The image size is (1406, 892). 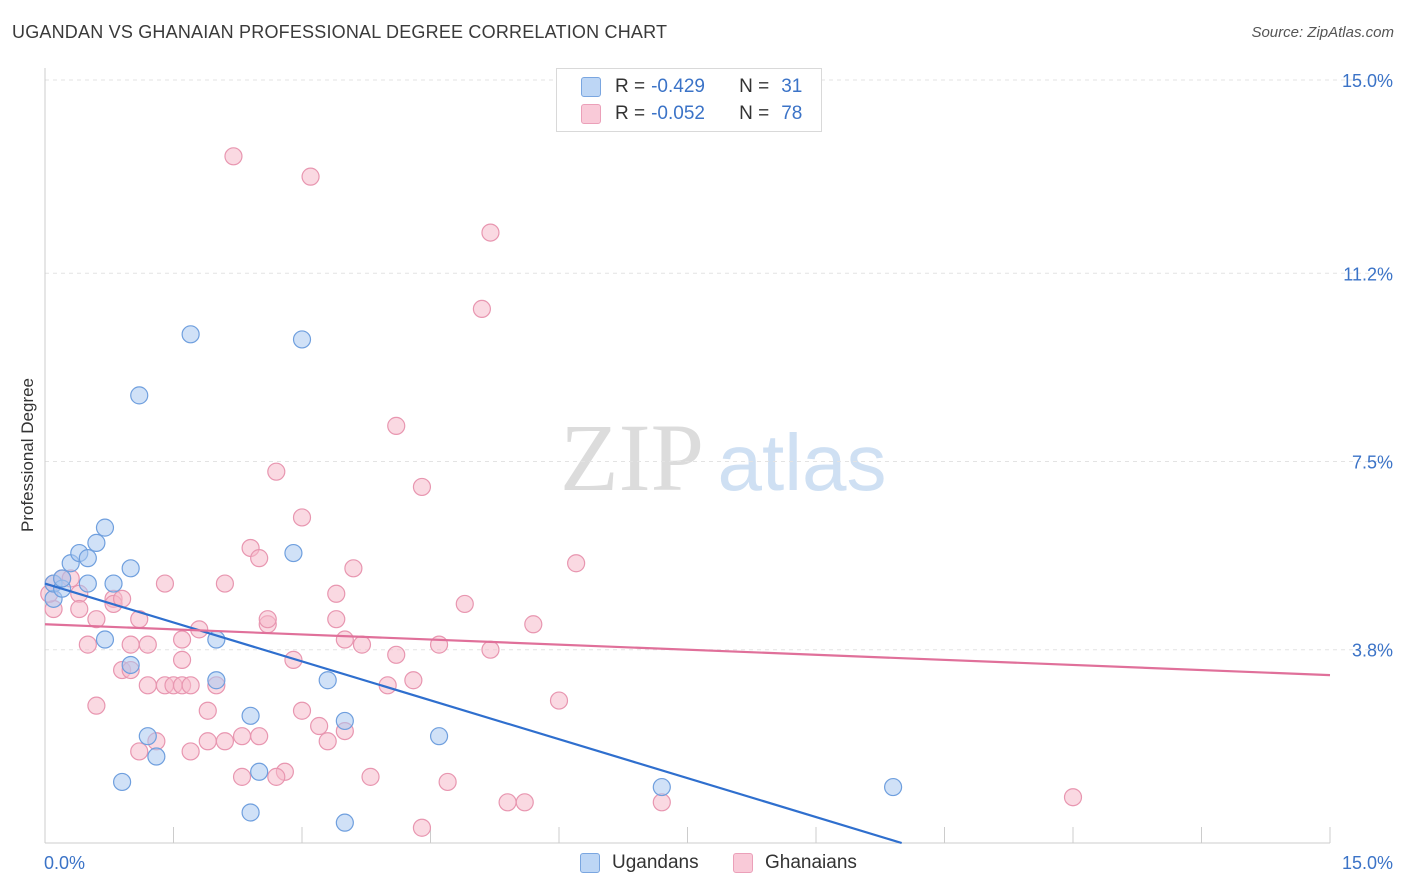 What do you see at coordinates (1368, 274) in the screenshot?
I see `y-tick-label: 11.2%` at bounding box center [1368, 274].